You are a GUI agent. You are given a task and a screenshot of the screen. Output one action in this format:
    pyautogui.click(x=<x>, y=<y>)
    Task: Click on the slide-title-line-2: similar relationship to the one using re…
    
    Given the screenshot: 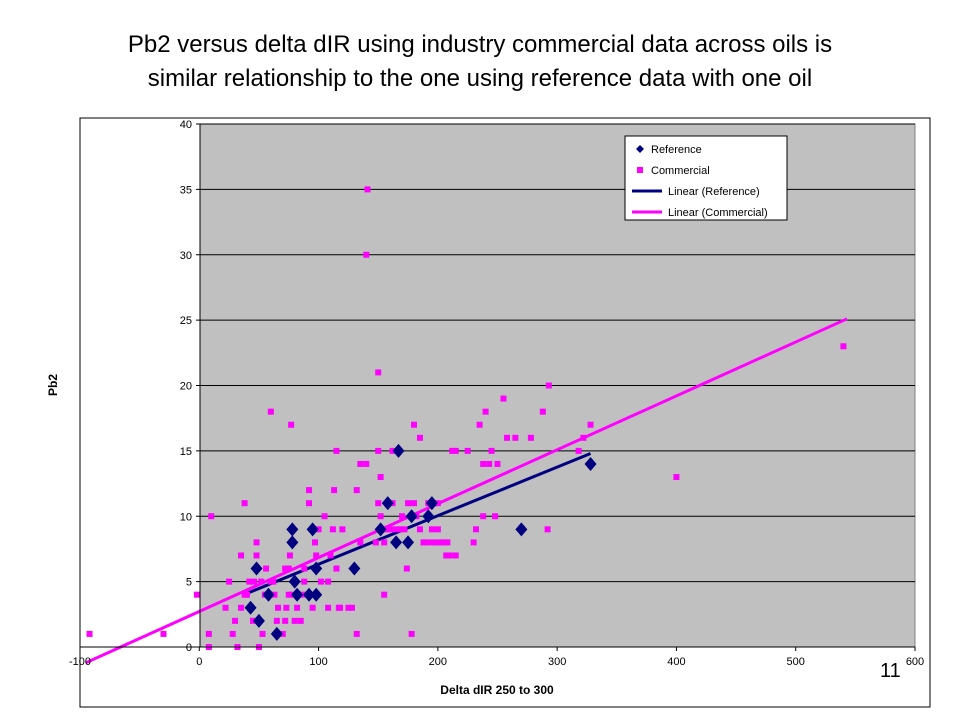 What is the action you would take?
    pyautogui.click(x=480, y=78)
    